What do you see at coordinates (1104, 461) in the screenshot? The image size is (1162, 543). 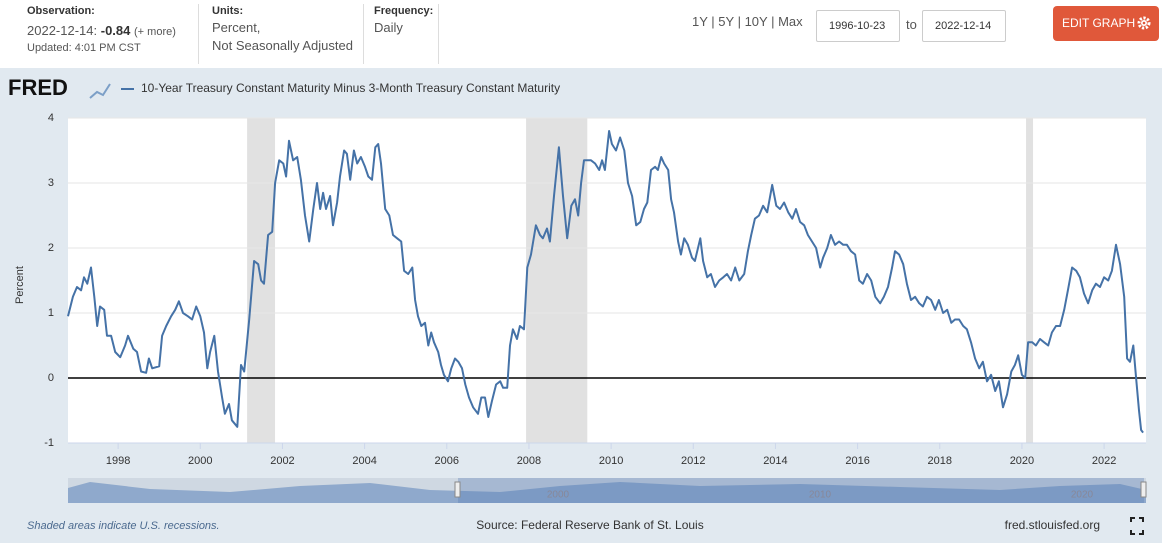 I see `x-tick-label: 2022` at bounding box center [1104, 461].